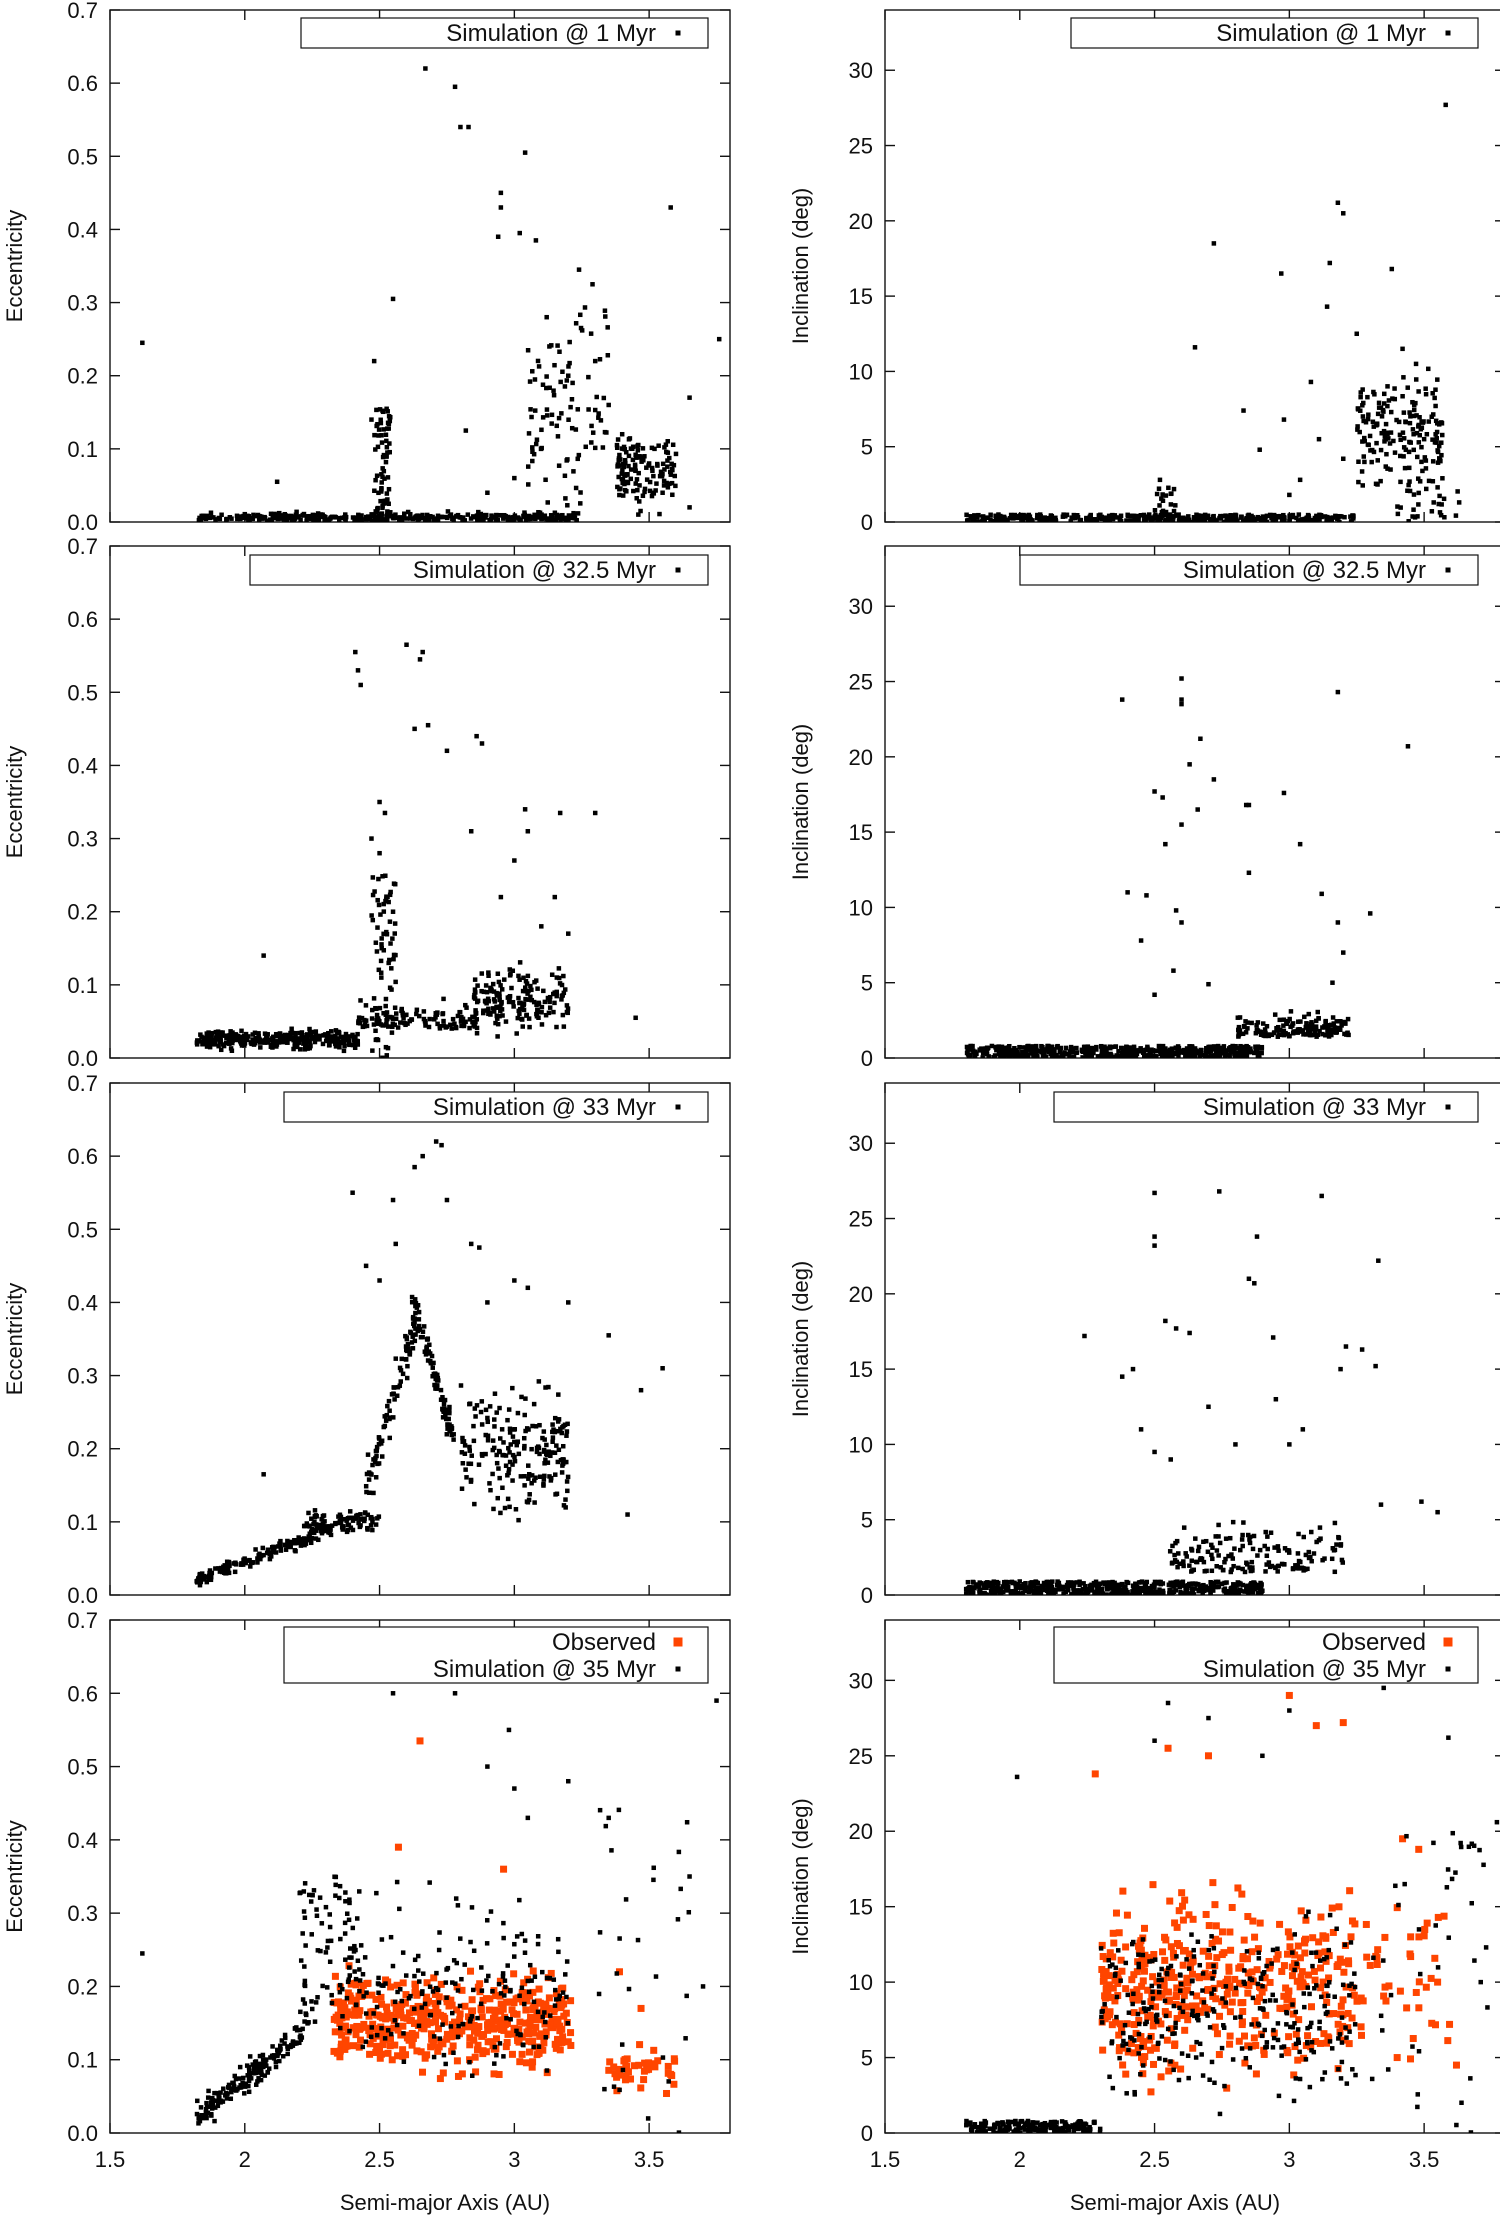  Describe the element at coordinates (1213, 312) in the screenshot. I see `points-layer` at that location.